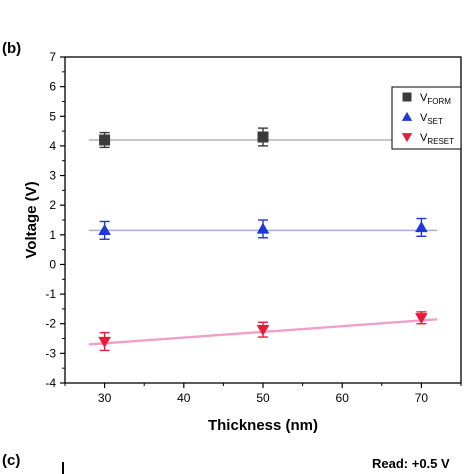 This screenshot has width=474, height=474. I want to click on legend-label-set: VSET, so click(431, 119).